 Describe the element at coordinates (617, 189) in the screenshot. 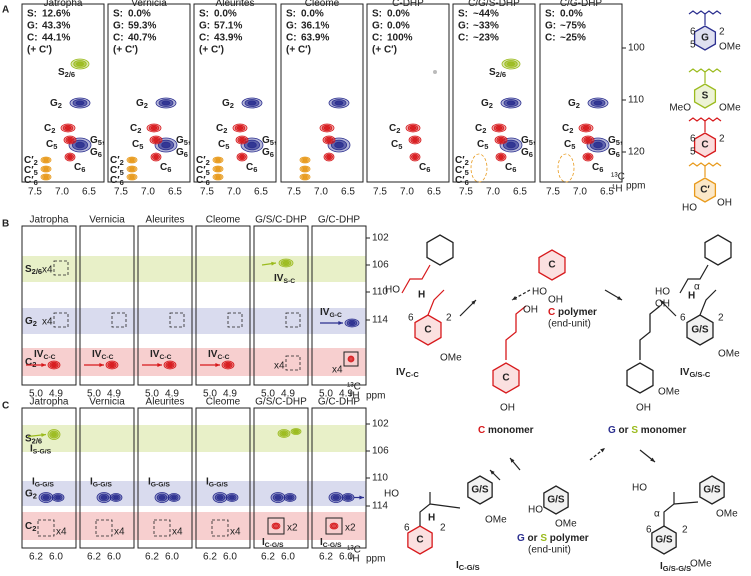

I see `label: ¹H` at that location.